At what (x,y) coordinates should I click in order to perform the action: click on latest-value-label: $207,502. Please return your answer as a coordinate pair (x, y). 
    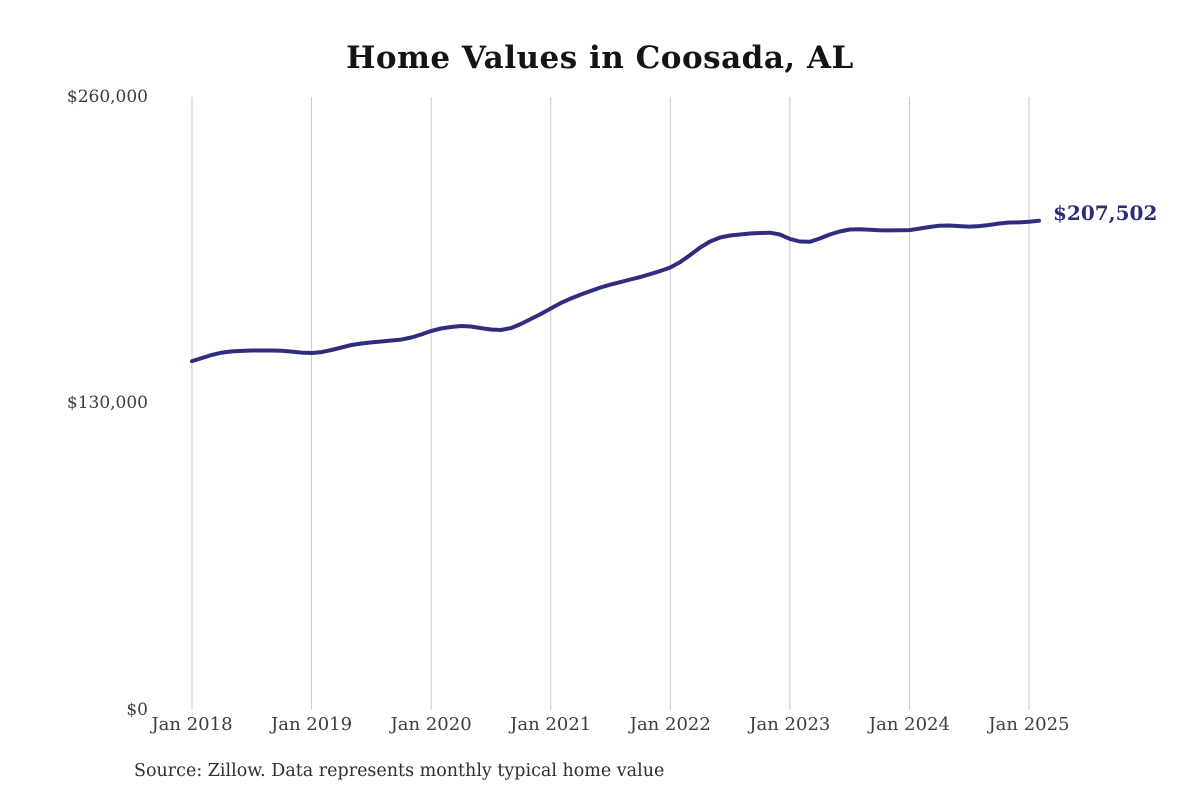
    Looking at the image, I should click on (1105, 213).